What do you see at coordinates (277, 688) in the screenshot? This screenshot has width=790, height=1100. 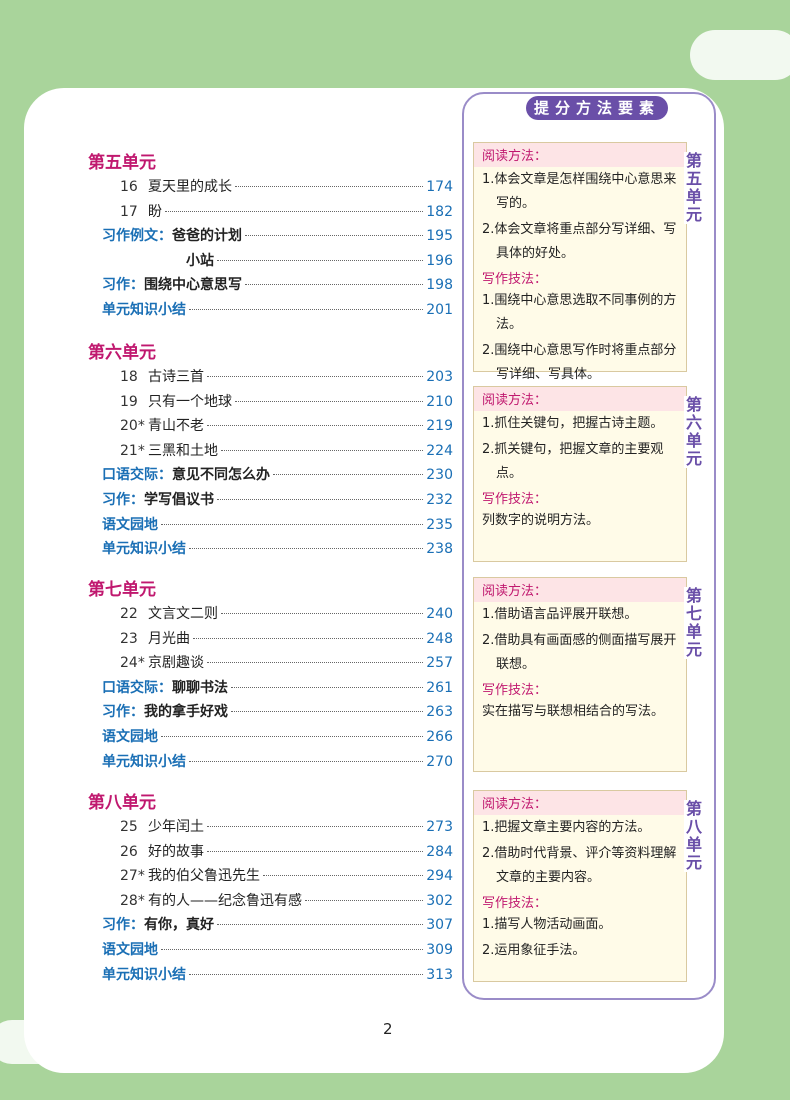 I see `toc-row: 口语交际： 聊聊书法 261` at bounding box center [277, 688].